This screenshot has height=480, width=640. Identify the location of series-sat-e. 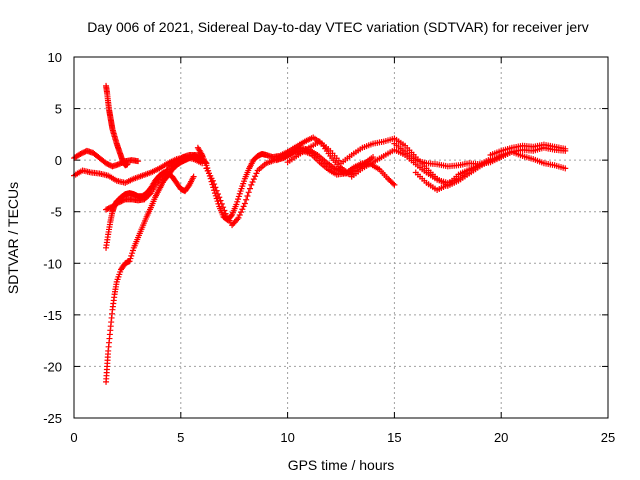
(150, 210).